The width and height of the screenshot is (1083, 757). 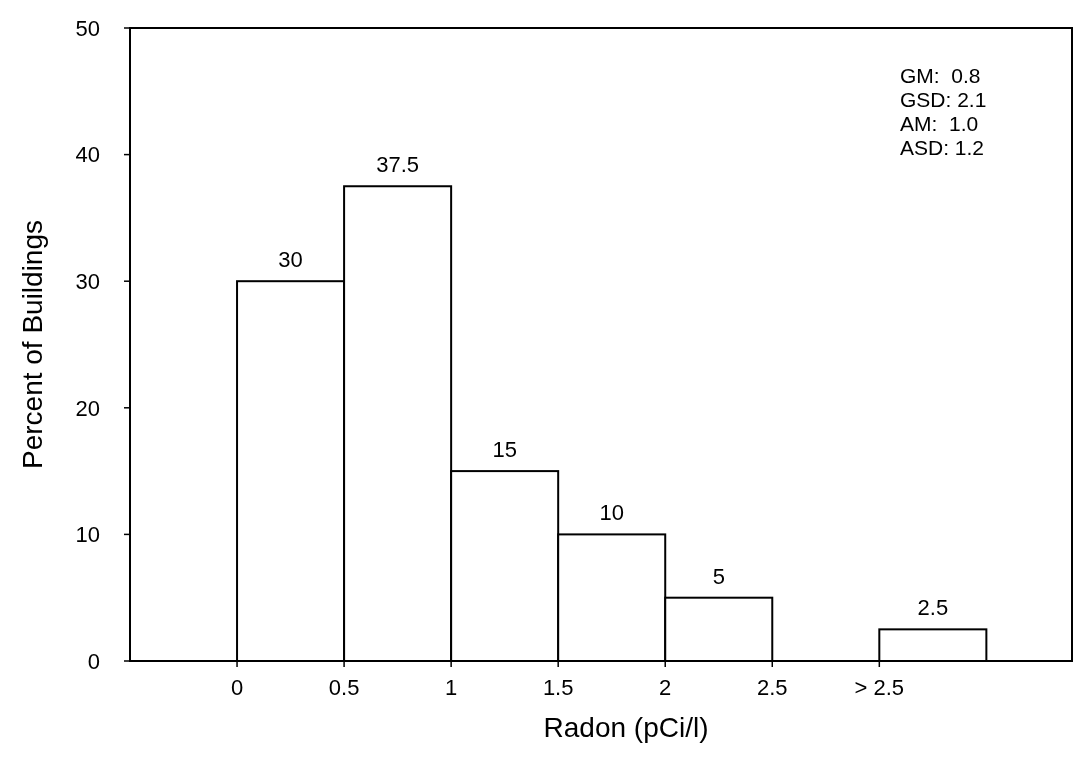 I want to click on annotation: AM: 1.0, so click(x=939, y=123).